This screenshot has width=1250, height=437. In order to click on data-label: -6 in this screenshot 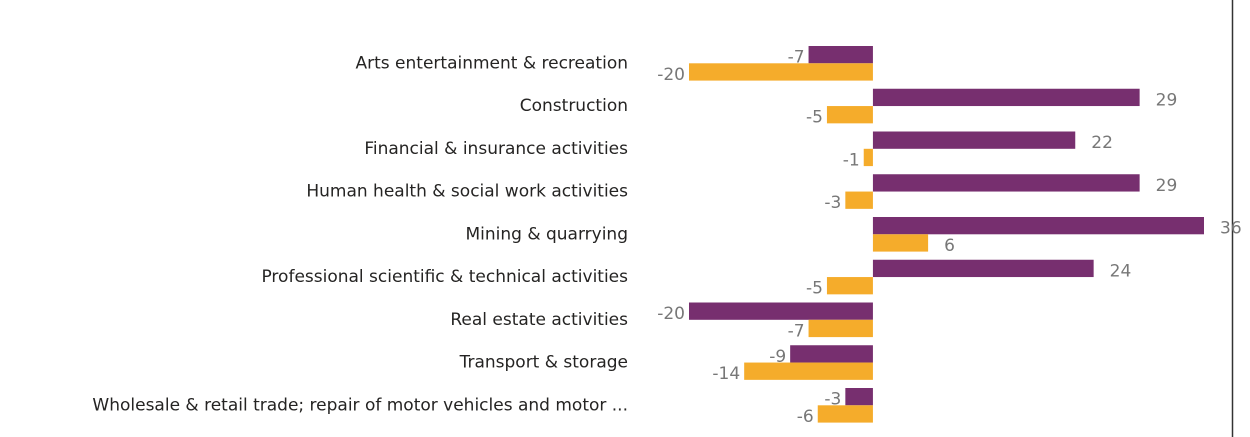, I will do `click(805, 417)`.